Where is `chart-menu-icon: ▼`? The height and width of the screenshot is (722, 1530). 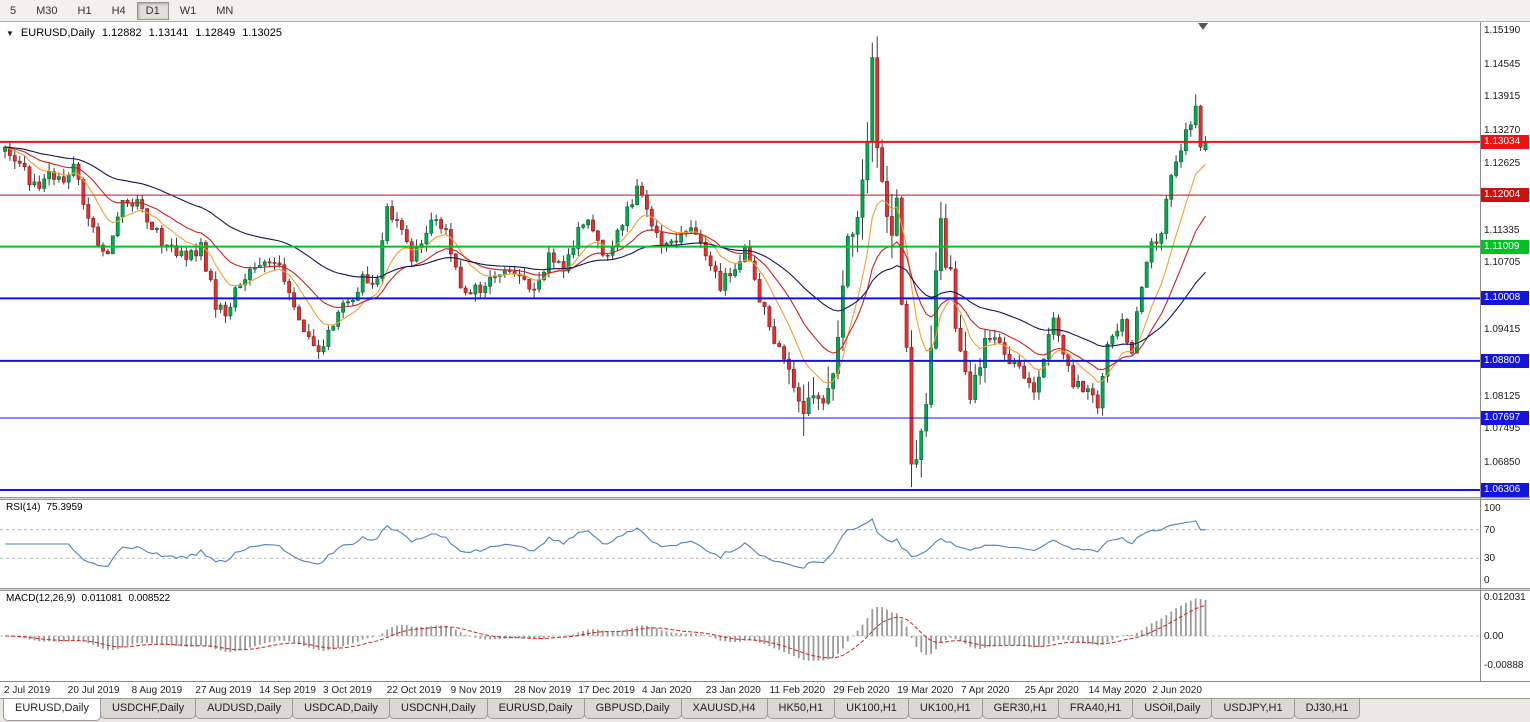 chart-menu-icon: ▼ is located at coordinates (10, 33).